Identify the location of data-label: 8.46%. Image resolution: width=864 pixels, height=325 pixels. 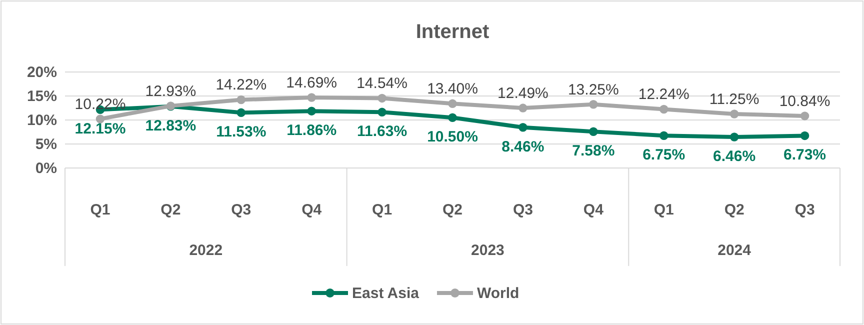
(523, 147).